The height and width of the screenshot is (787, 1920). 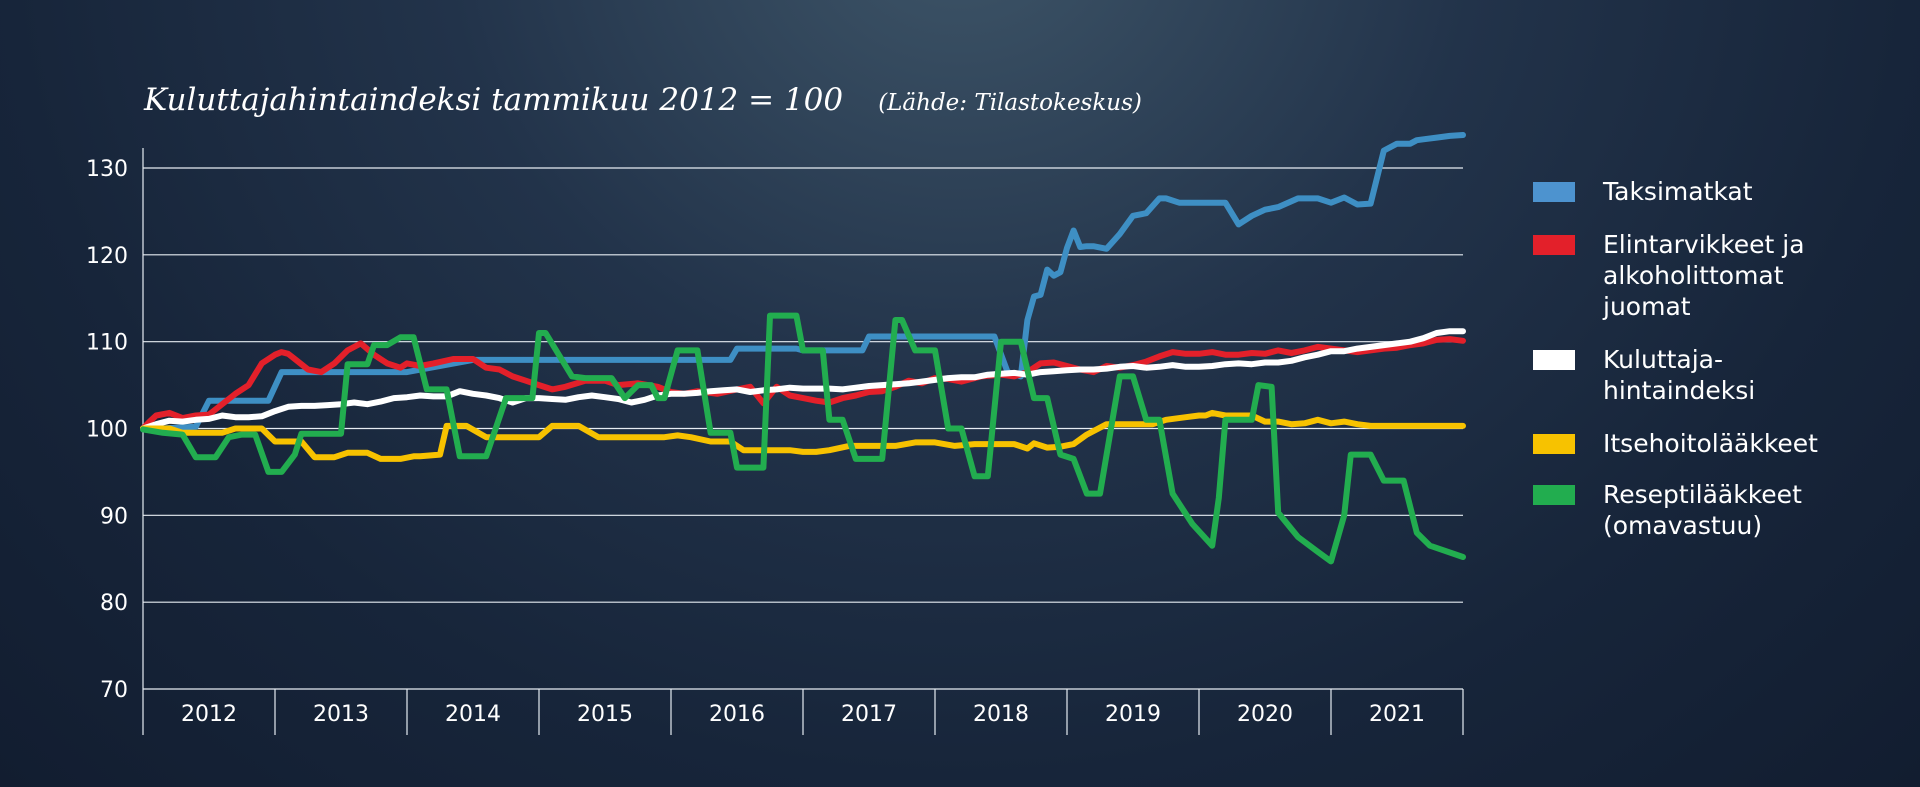 I want to click on x-tick-label: 2020, so click(x=1265, y=714).